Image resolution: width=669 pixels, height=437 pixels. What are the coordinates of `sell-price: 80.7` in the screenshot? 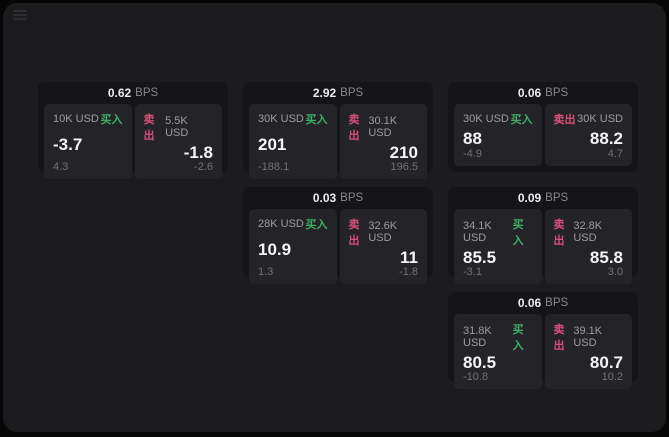 It's located at (606, 362).